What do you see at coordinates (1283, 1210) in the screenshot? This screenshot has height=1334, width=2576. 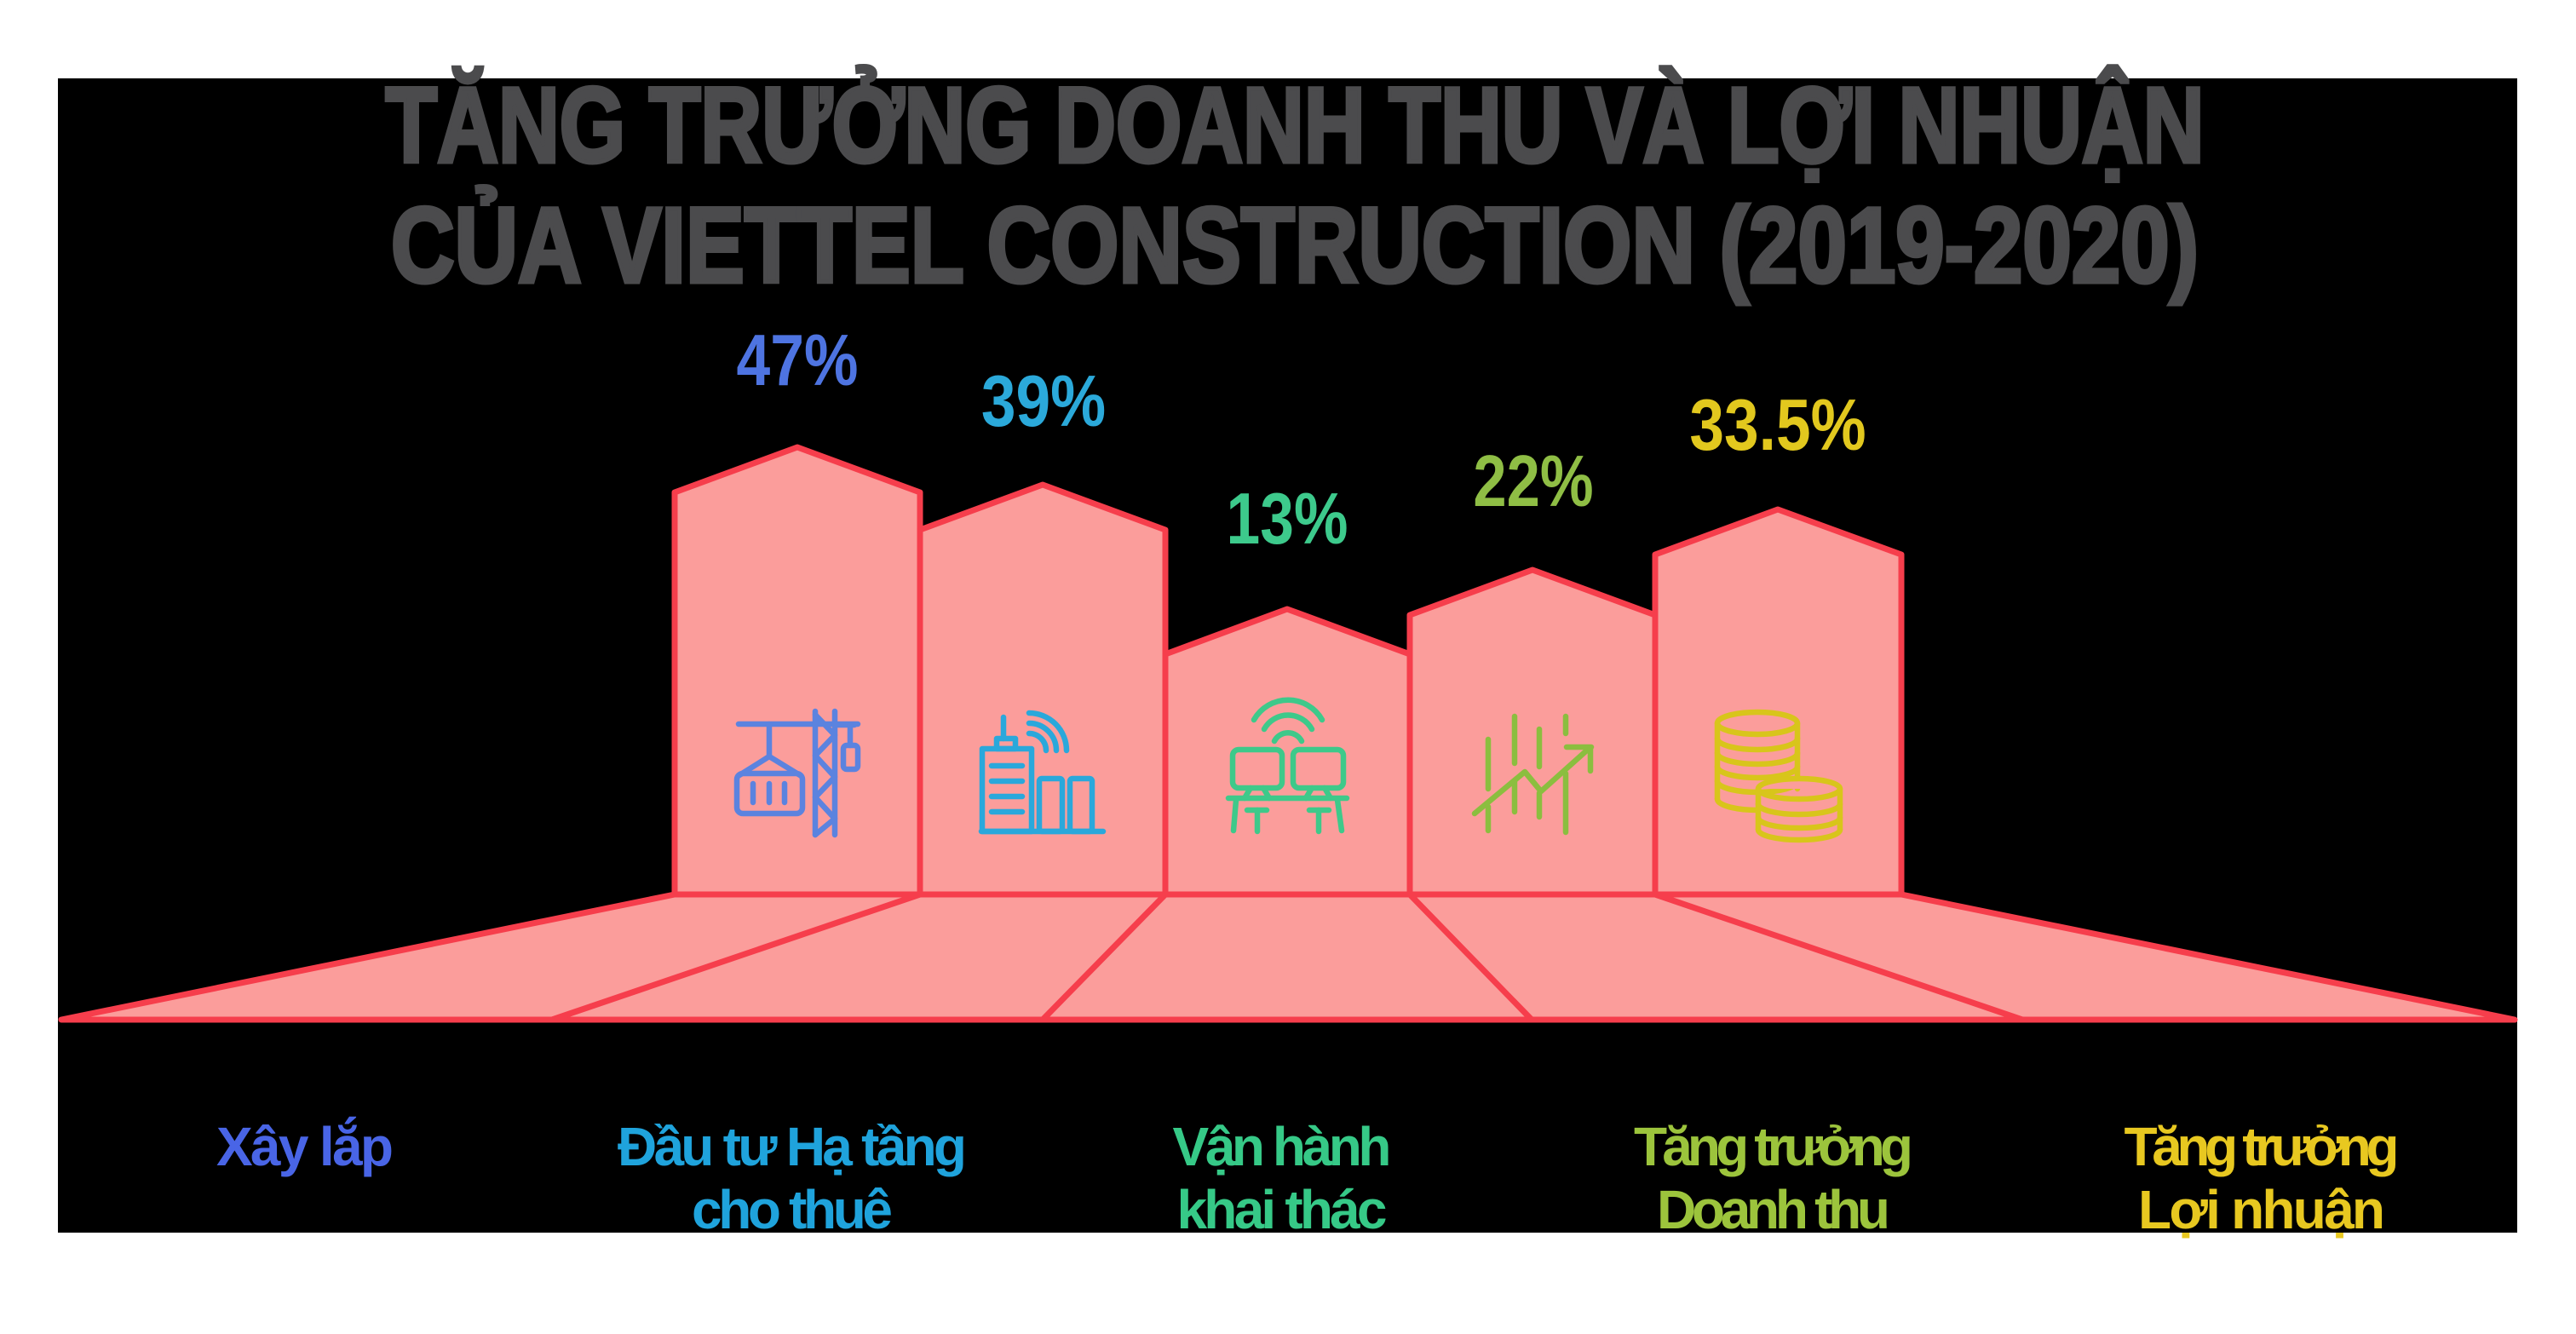 I see `svg-text: khai thác` at bounding box center [1283, 1210].